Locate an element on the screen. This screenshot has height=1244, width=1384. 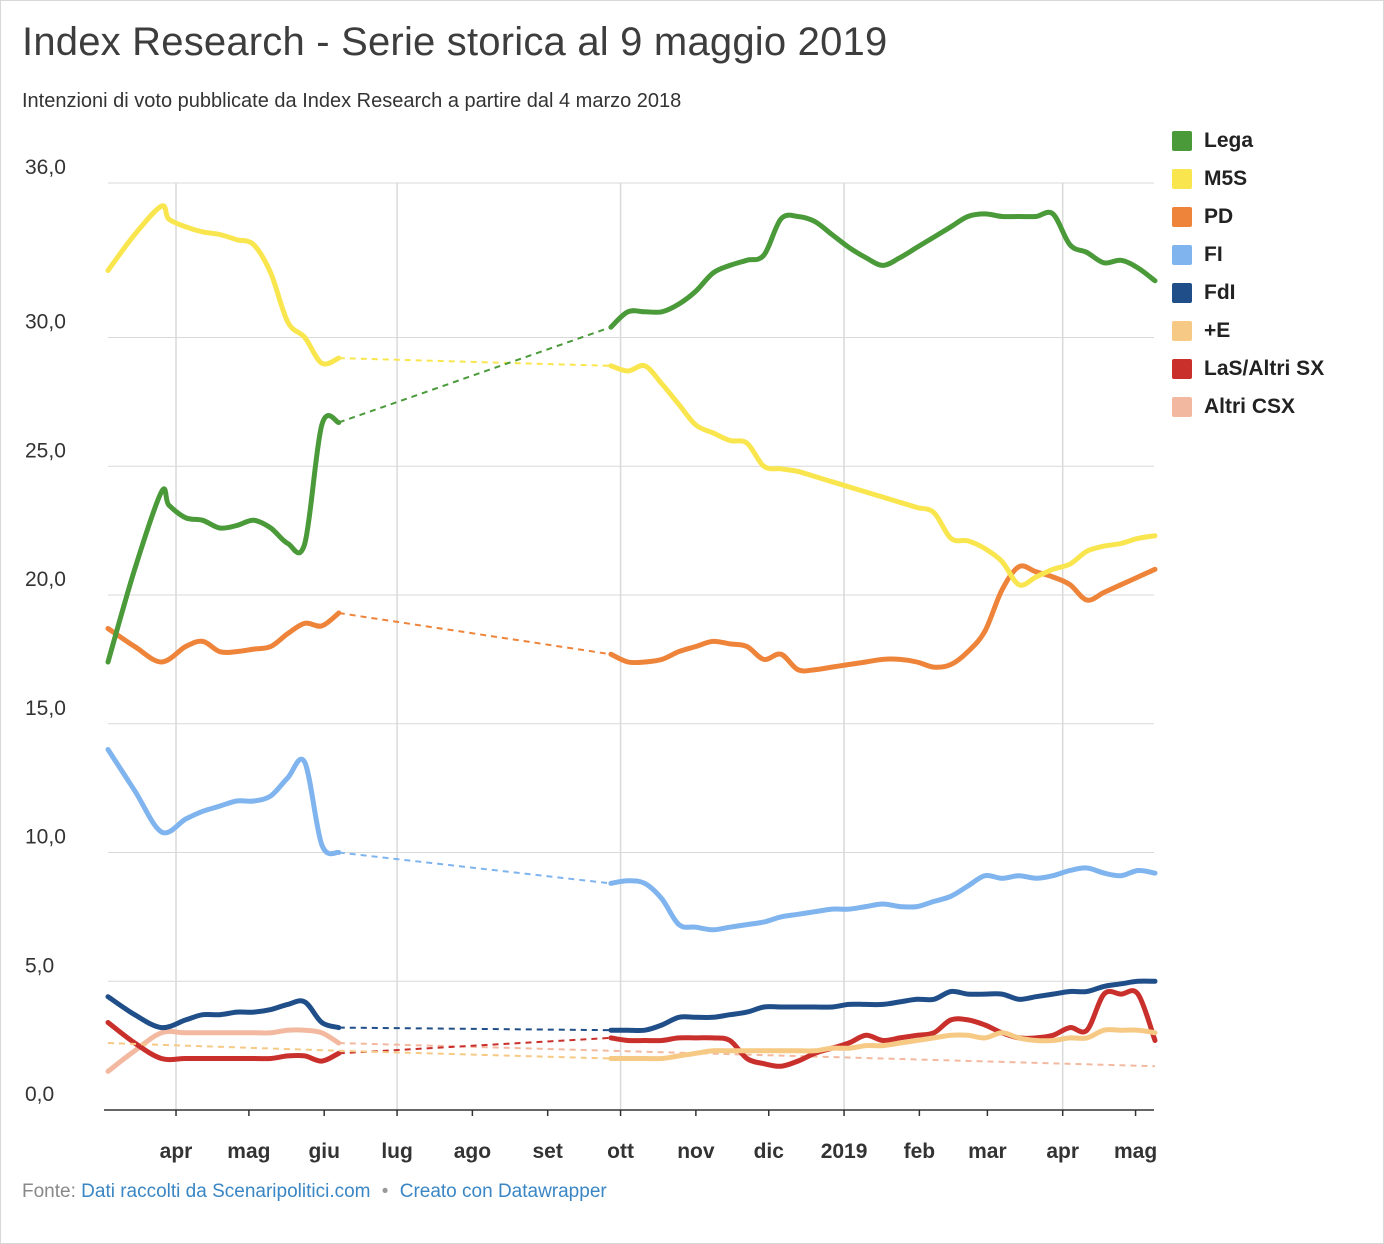
y-tick-label: 30,0 is located at coordinates (45, 322).